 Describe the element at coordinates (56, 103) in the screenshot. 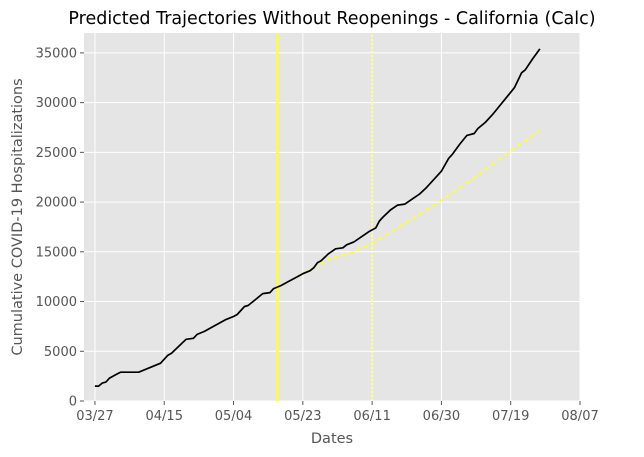

I see `y-tick-label: 30000` at that location.